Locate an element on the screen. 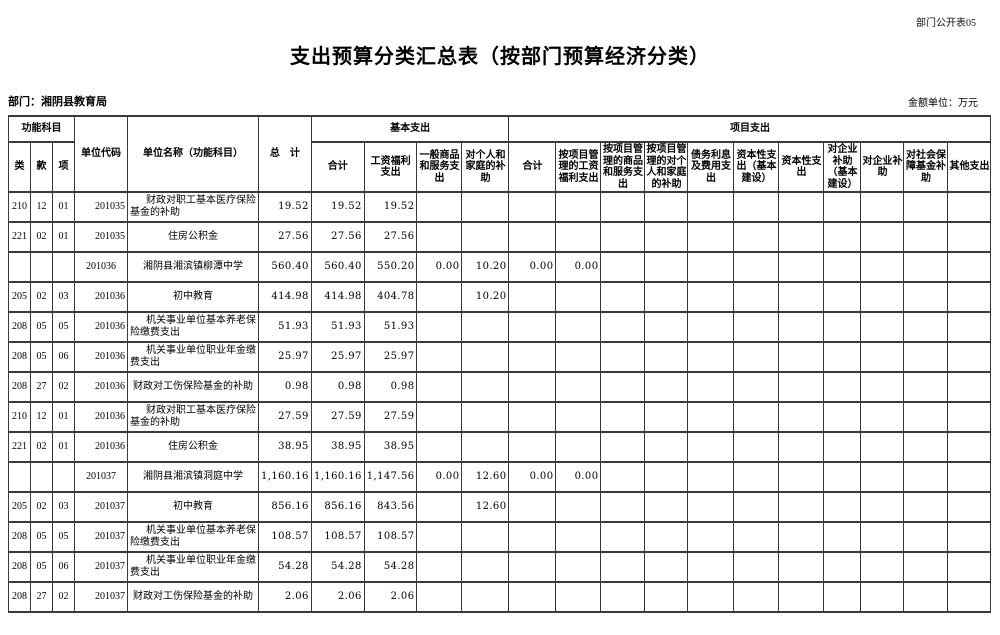 This screenshot has width=1000, height=635. func-xiang-cell: 05 is located at coordinates (63, 537).